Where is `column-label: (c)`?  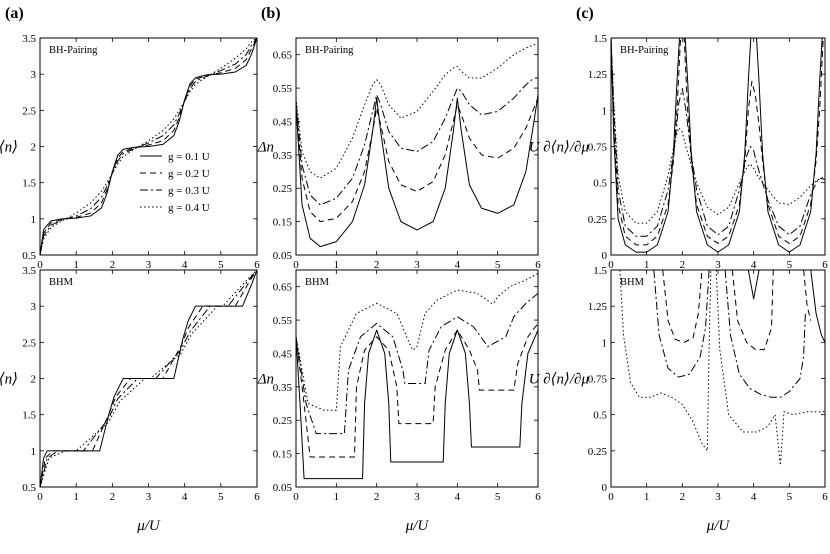
column-label: (c) is located at coordinates (585, 13).